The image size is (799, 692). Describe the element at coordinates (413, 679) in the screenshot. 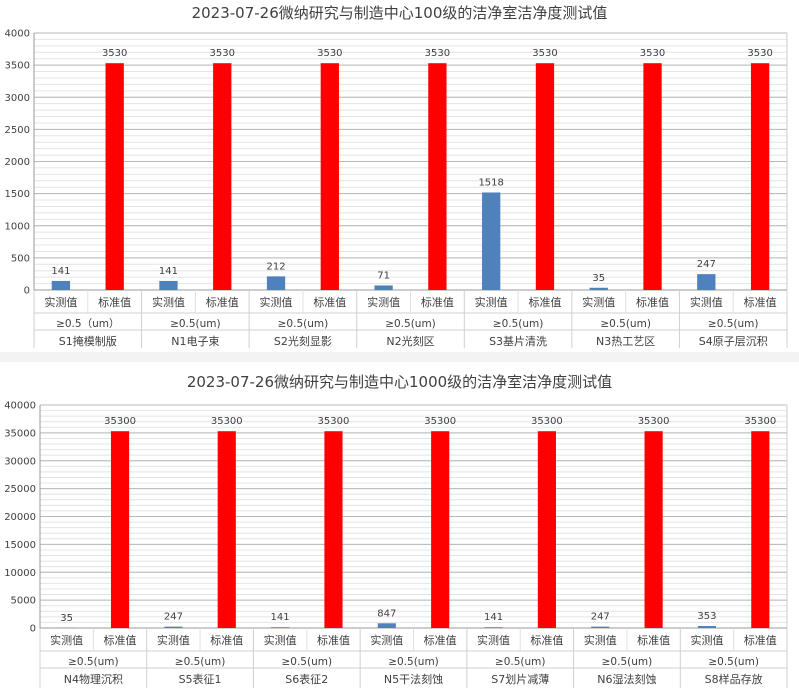

I see `location-label: N5干法刻蚀` at that location.